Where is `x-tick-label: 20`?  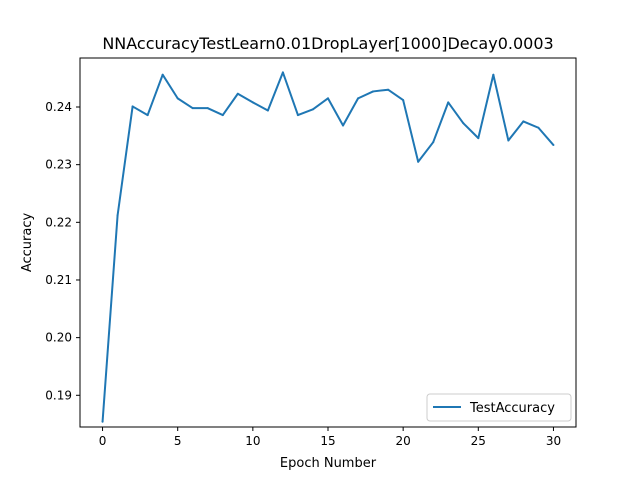 x-tick-label: 20 is located at coordinates (403, 441).